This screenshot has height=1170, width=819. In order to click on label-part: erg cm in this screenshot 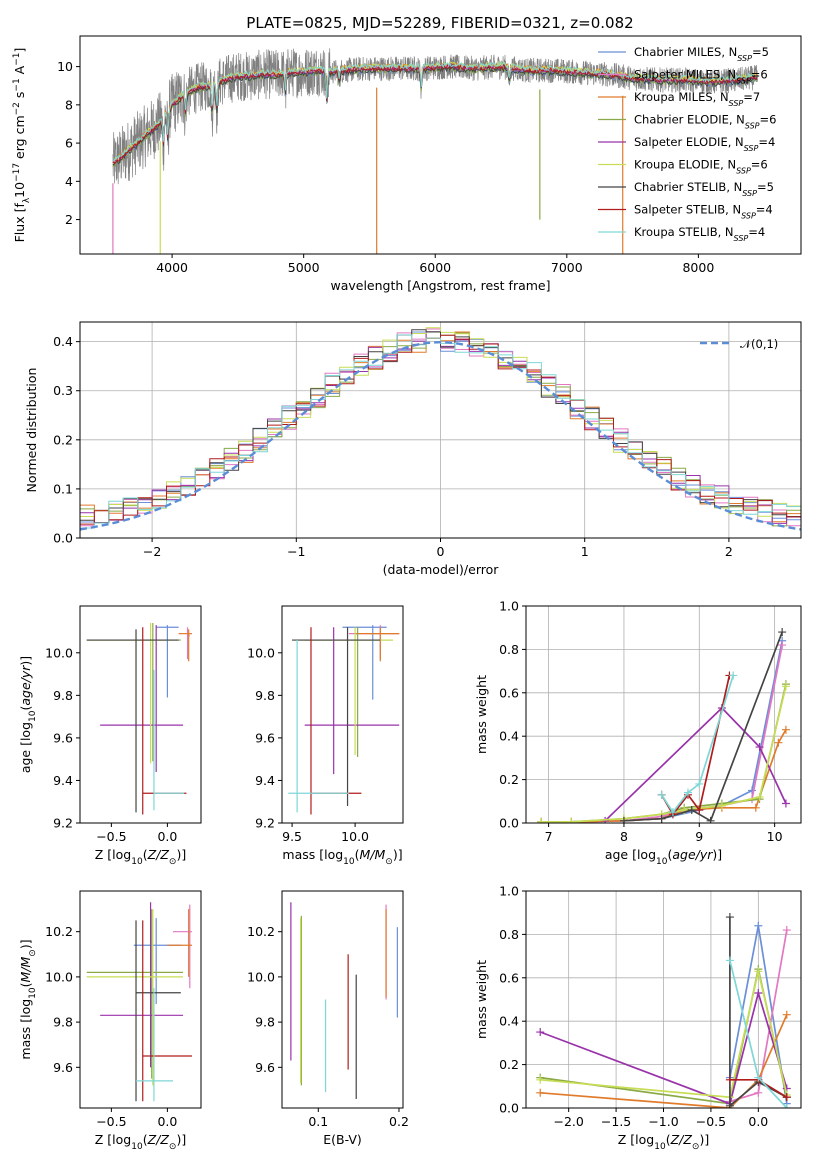, I will do `click(19, 139)`.